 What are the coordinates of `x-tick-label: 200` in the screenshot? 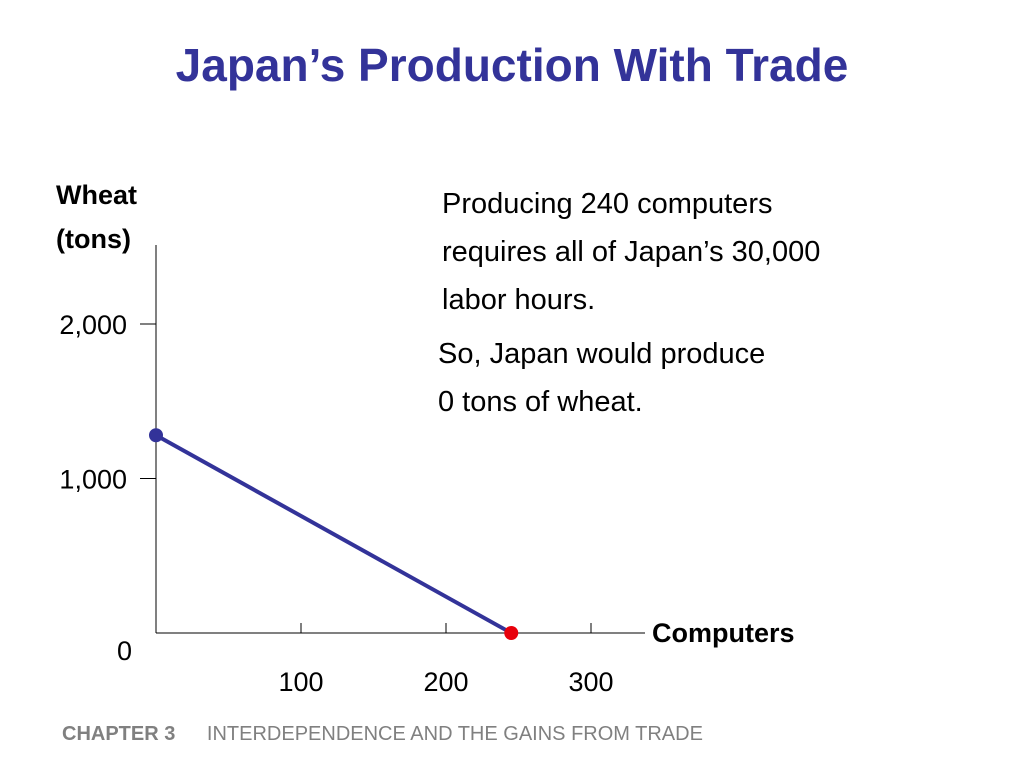 It's located at (445, 682).